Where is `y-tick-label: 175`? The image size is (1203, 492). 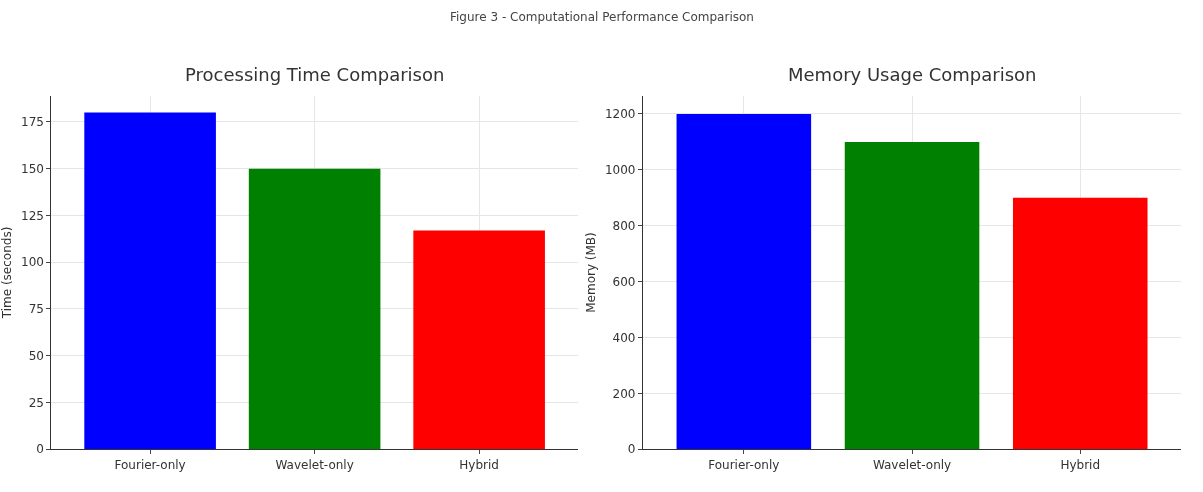 y-tick-label: 175 is located at coordinates (32, 122).